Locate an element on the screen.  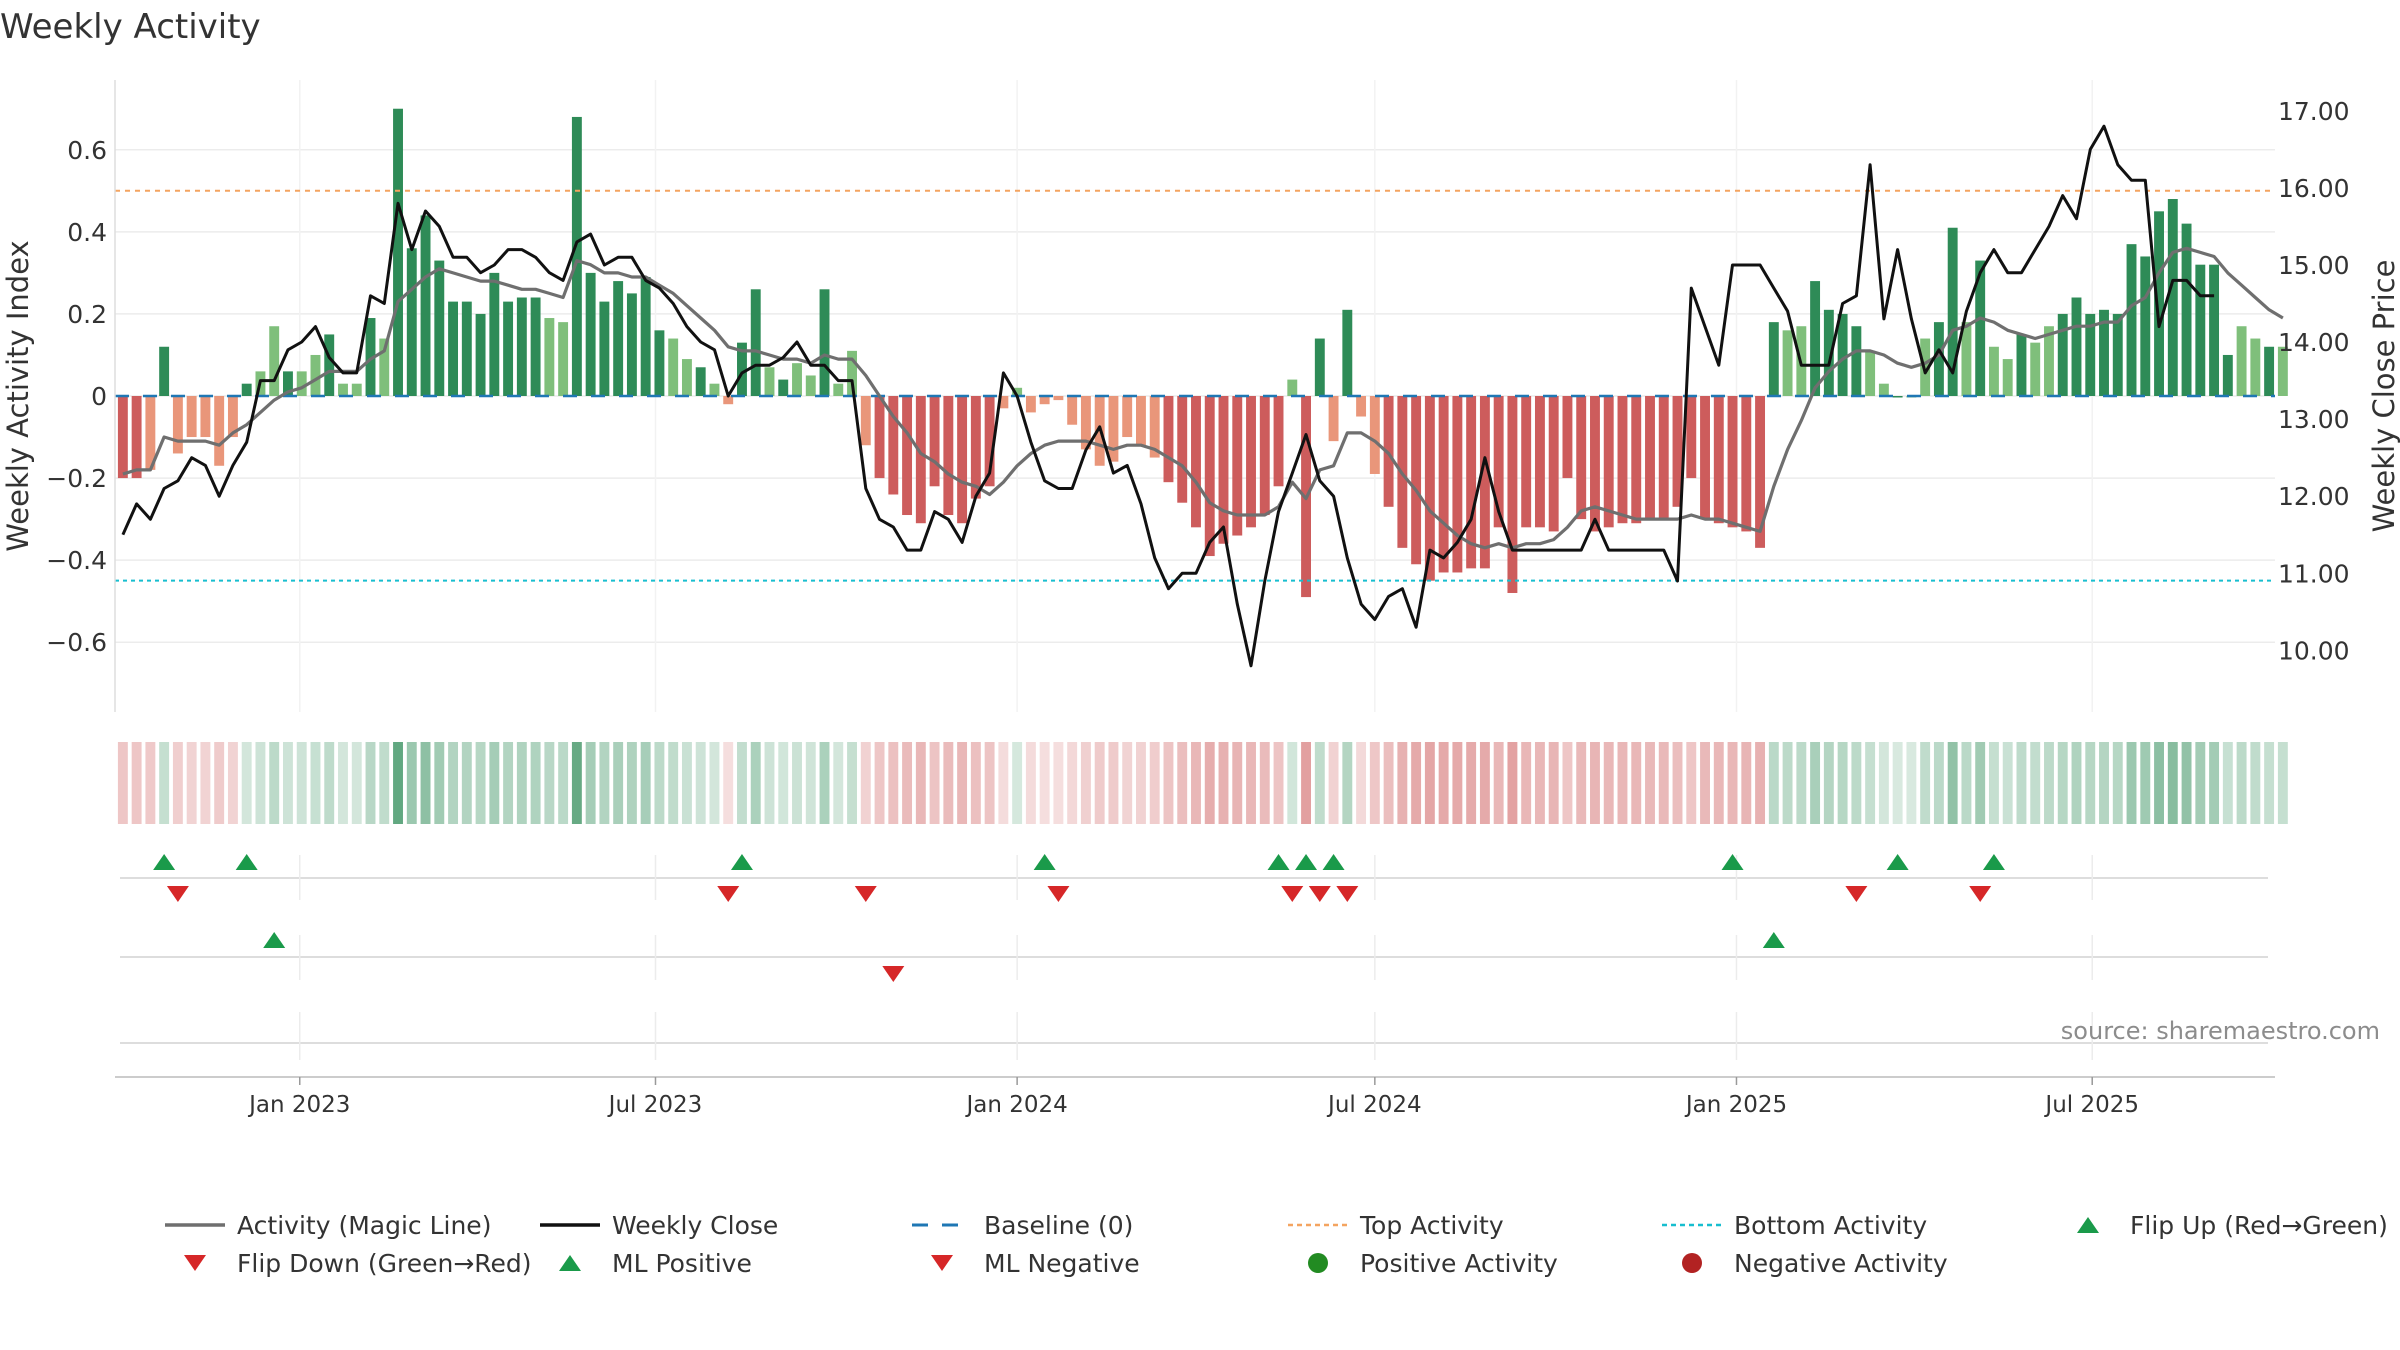
y-axis-title: Weekly Activity Index is located at coordinates (18, 395).